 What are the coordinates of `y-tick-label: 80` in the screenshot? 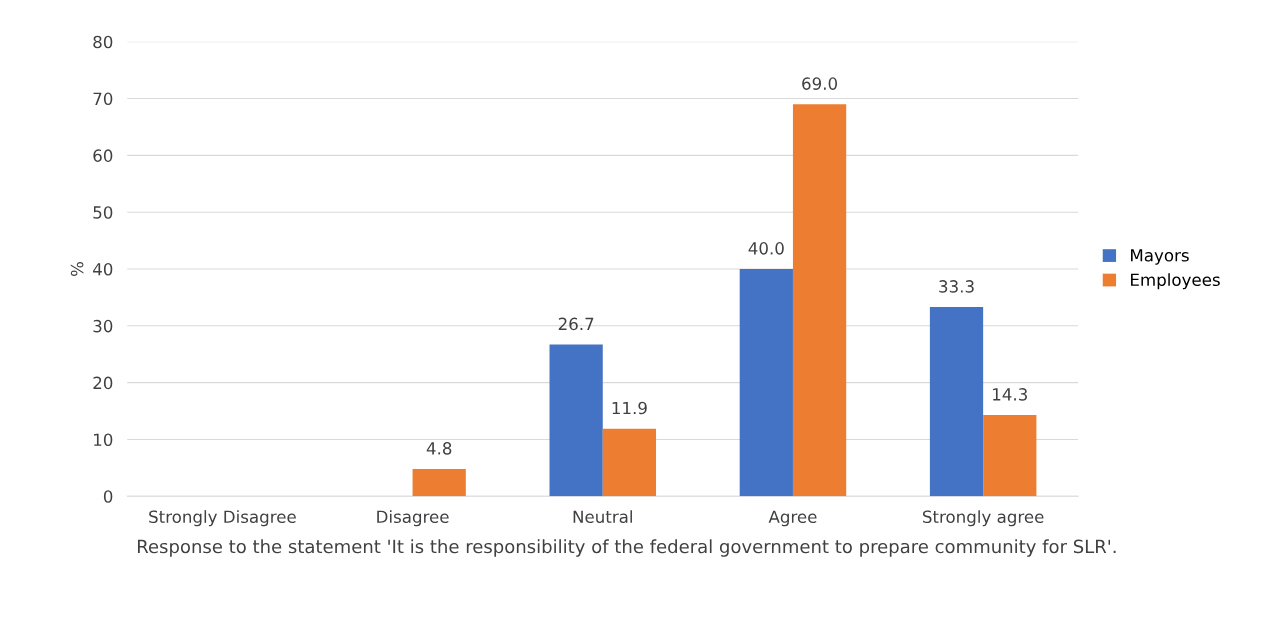 It's located at (103, 42).